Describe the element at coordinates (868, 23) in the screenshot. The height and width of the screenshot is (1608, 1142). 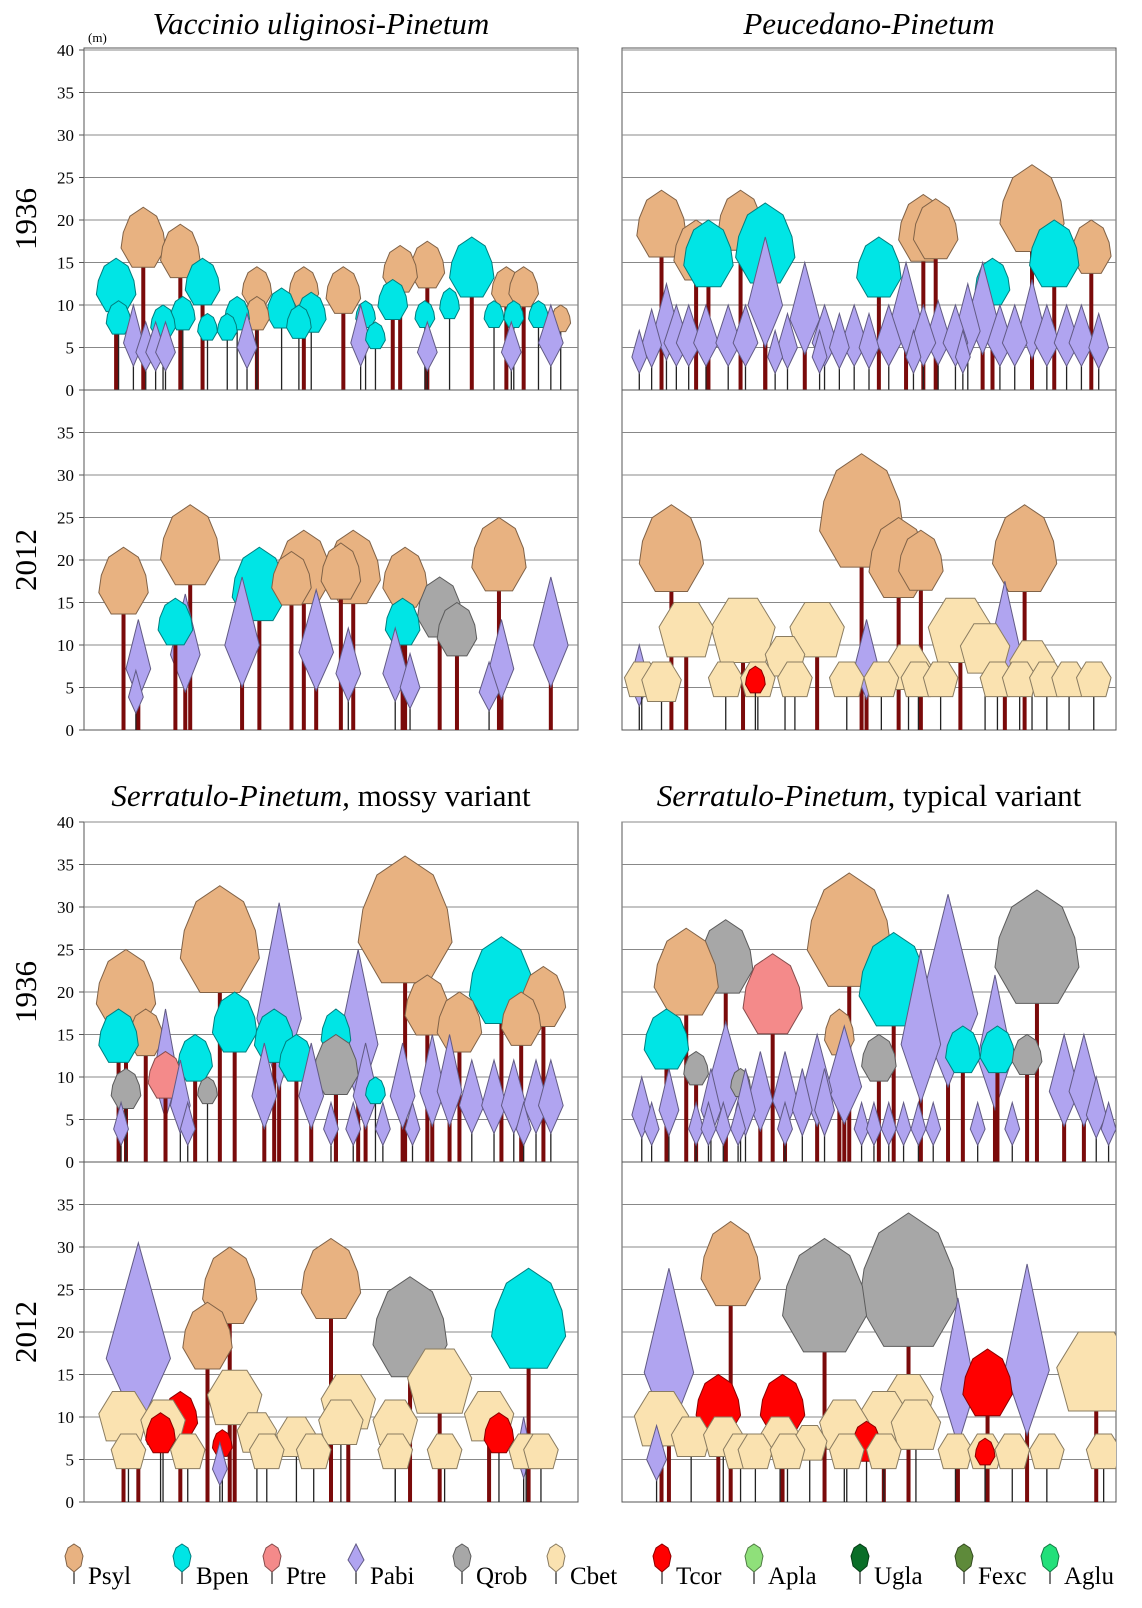
I see `panel-title: Peucedano-Pinetum` at that location.